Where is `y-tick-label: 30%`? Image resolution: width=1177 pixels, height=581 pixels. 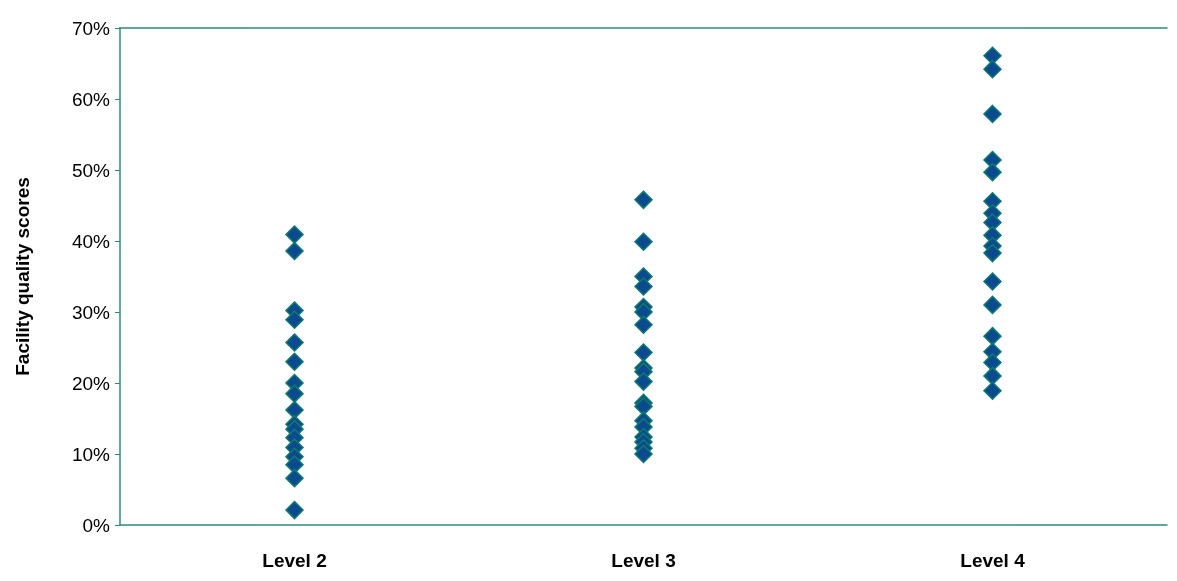 y-tick-label: 30% is located at coordinates (91, 312).